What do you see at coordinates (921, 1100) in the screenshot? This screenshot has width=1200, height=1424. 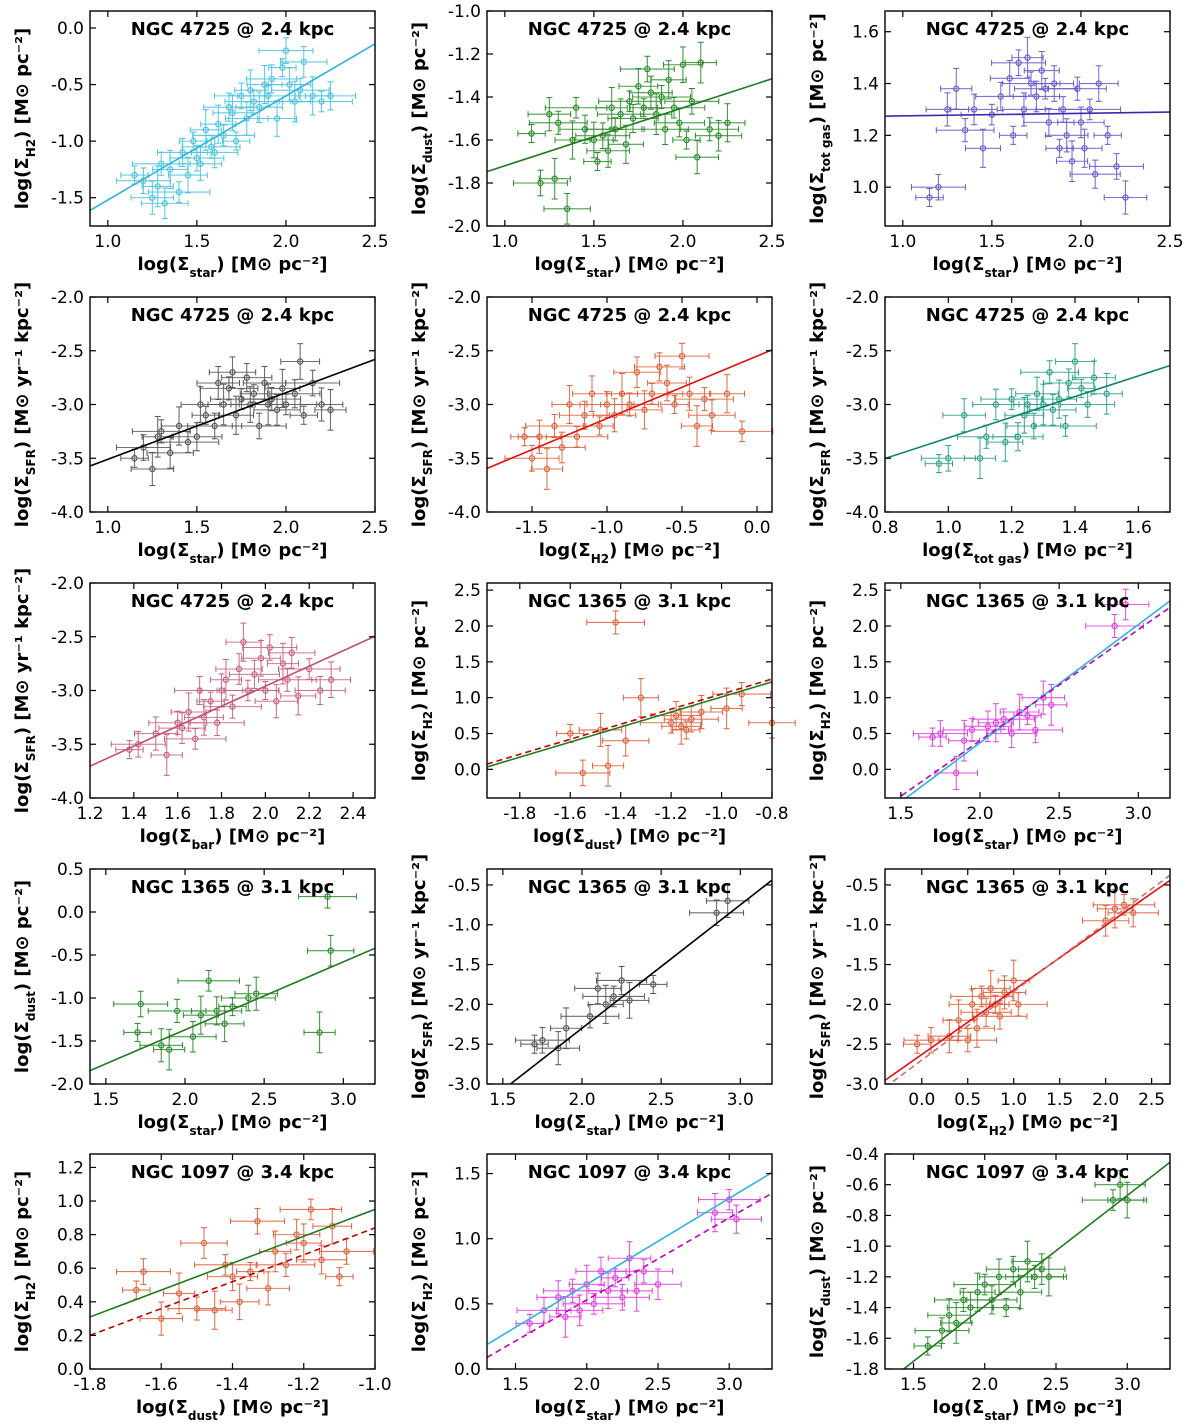 I see `x-tick-label: 0.0` at bounding box center [921, 1100].